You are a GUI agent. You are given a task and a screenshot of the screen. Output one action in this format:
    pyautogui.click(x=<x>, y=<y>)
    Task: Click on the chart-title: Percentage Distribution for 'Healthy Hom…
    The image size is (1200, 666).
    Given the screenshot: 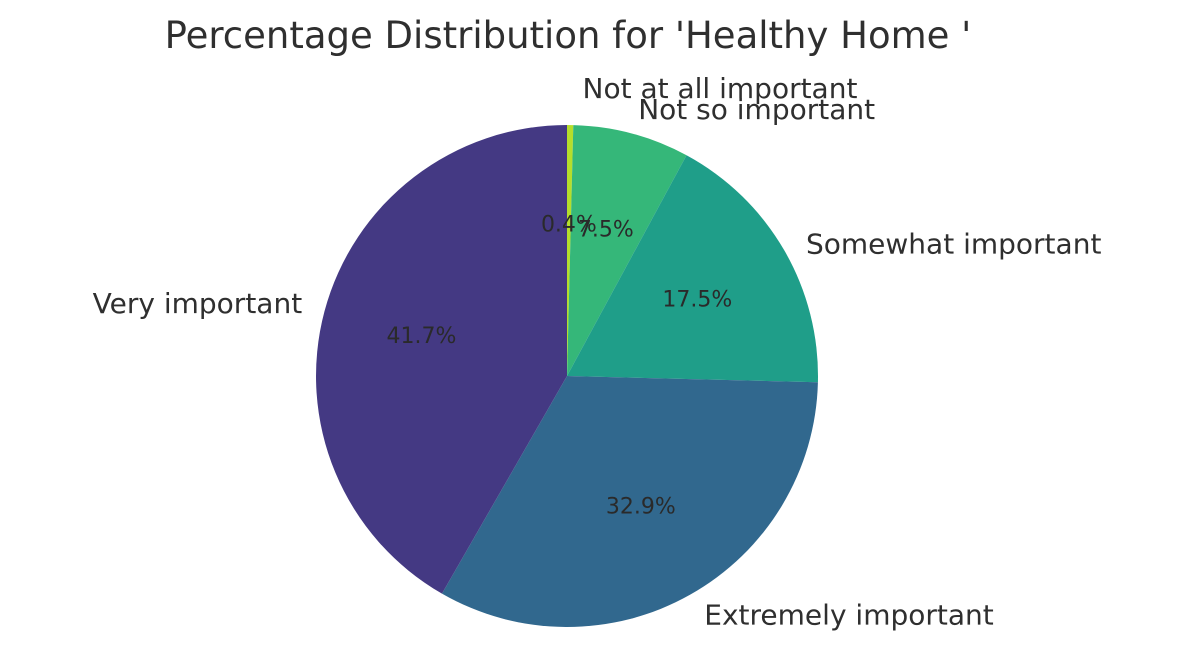 What is the action you would take?
    pyautogui.click(x=568, y=35)
    